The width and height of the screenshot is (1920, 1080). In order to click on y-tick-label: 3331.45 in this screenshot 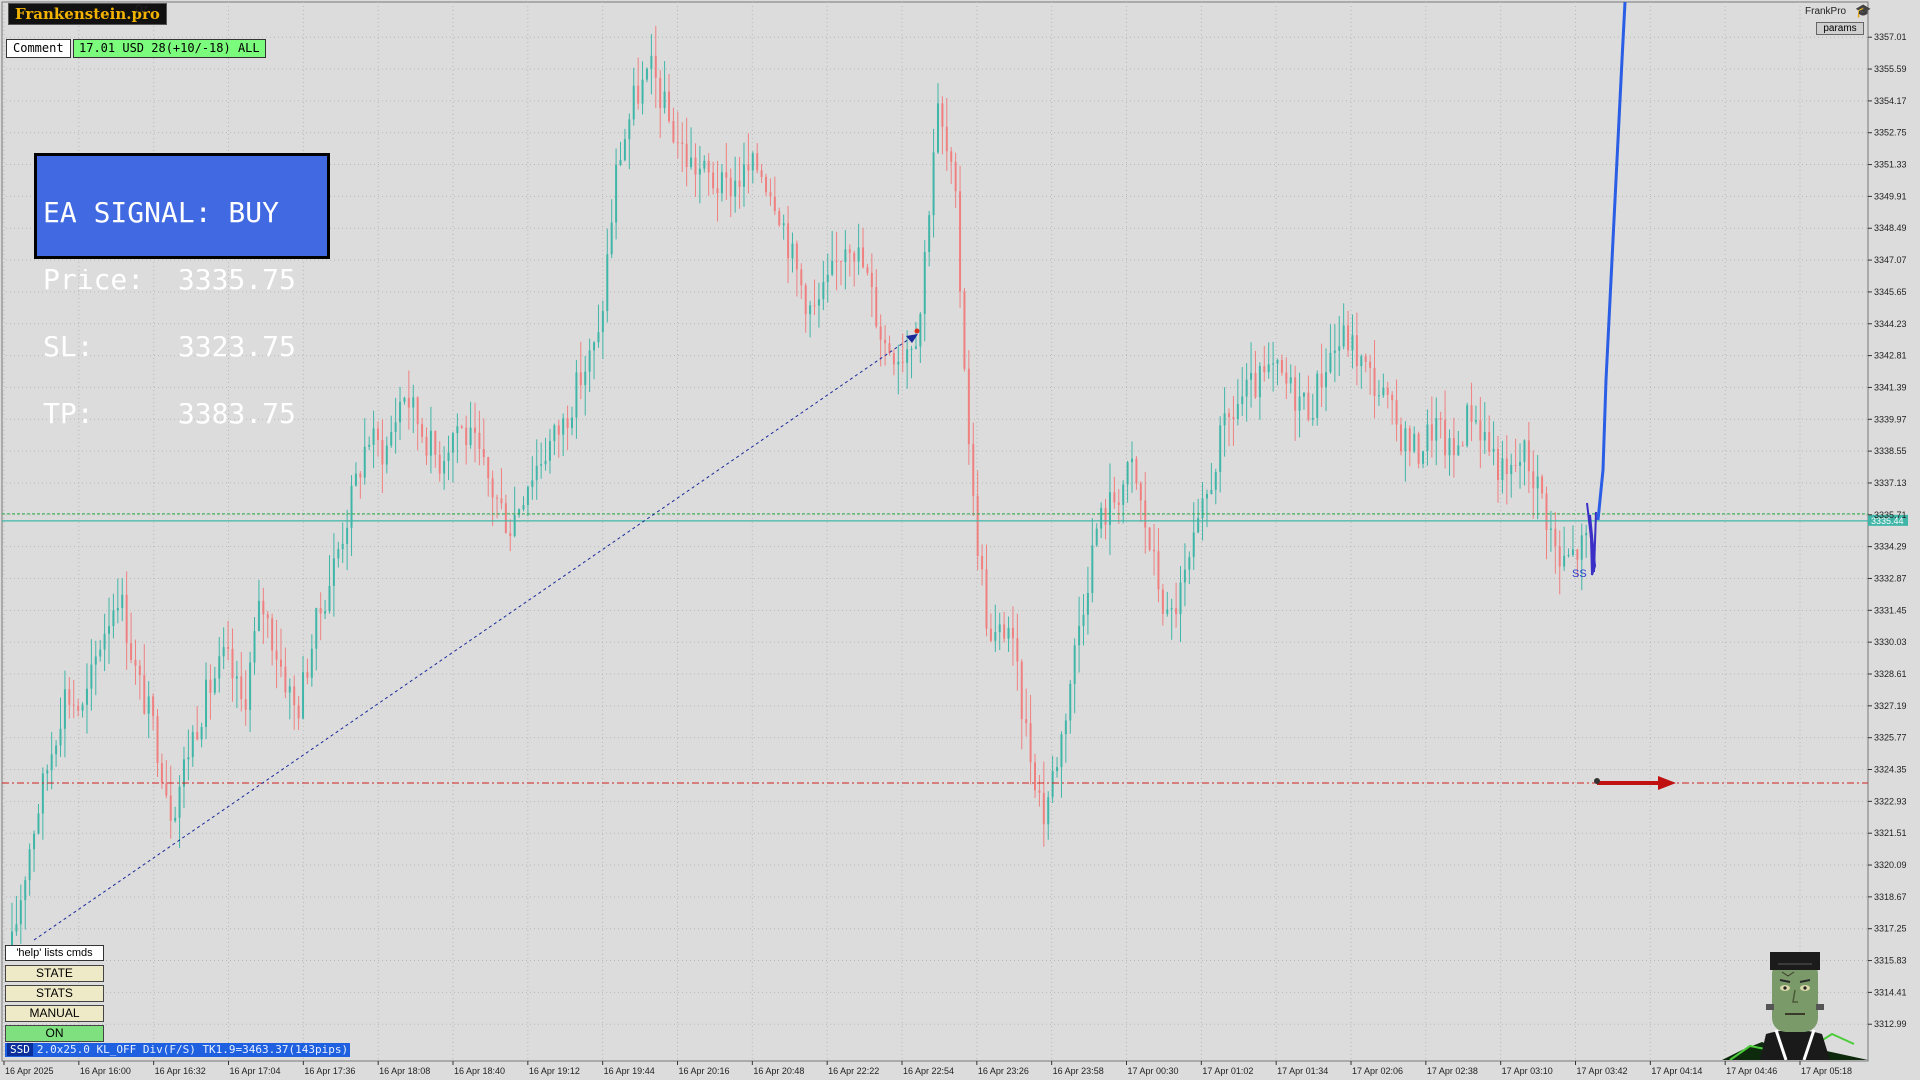, I will do `click(1890, 610)`.